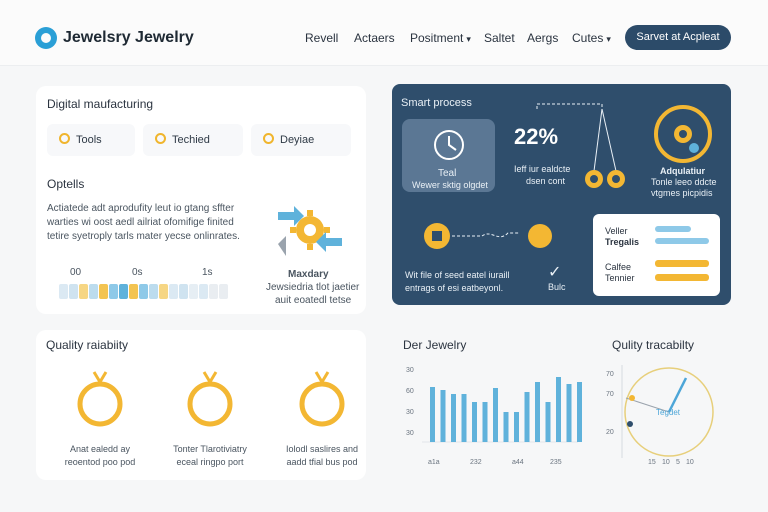 The width and height of the screenshot is (768, 512). Describe the element at coordinates (450, 185) in the screenshot. I see `tool-sub: Wewer sktig olgdet` at that location.